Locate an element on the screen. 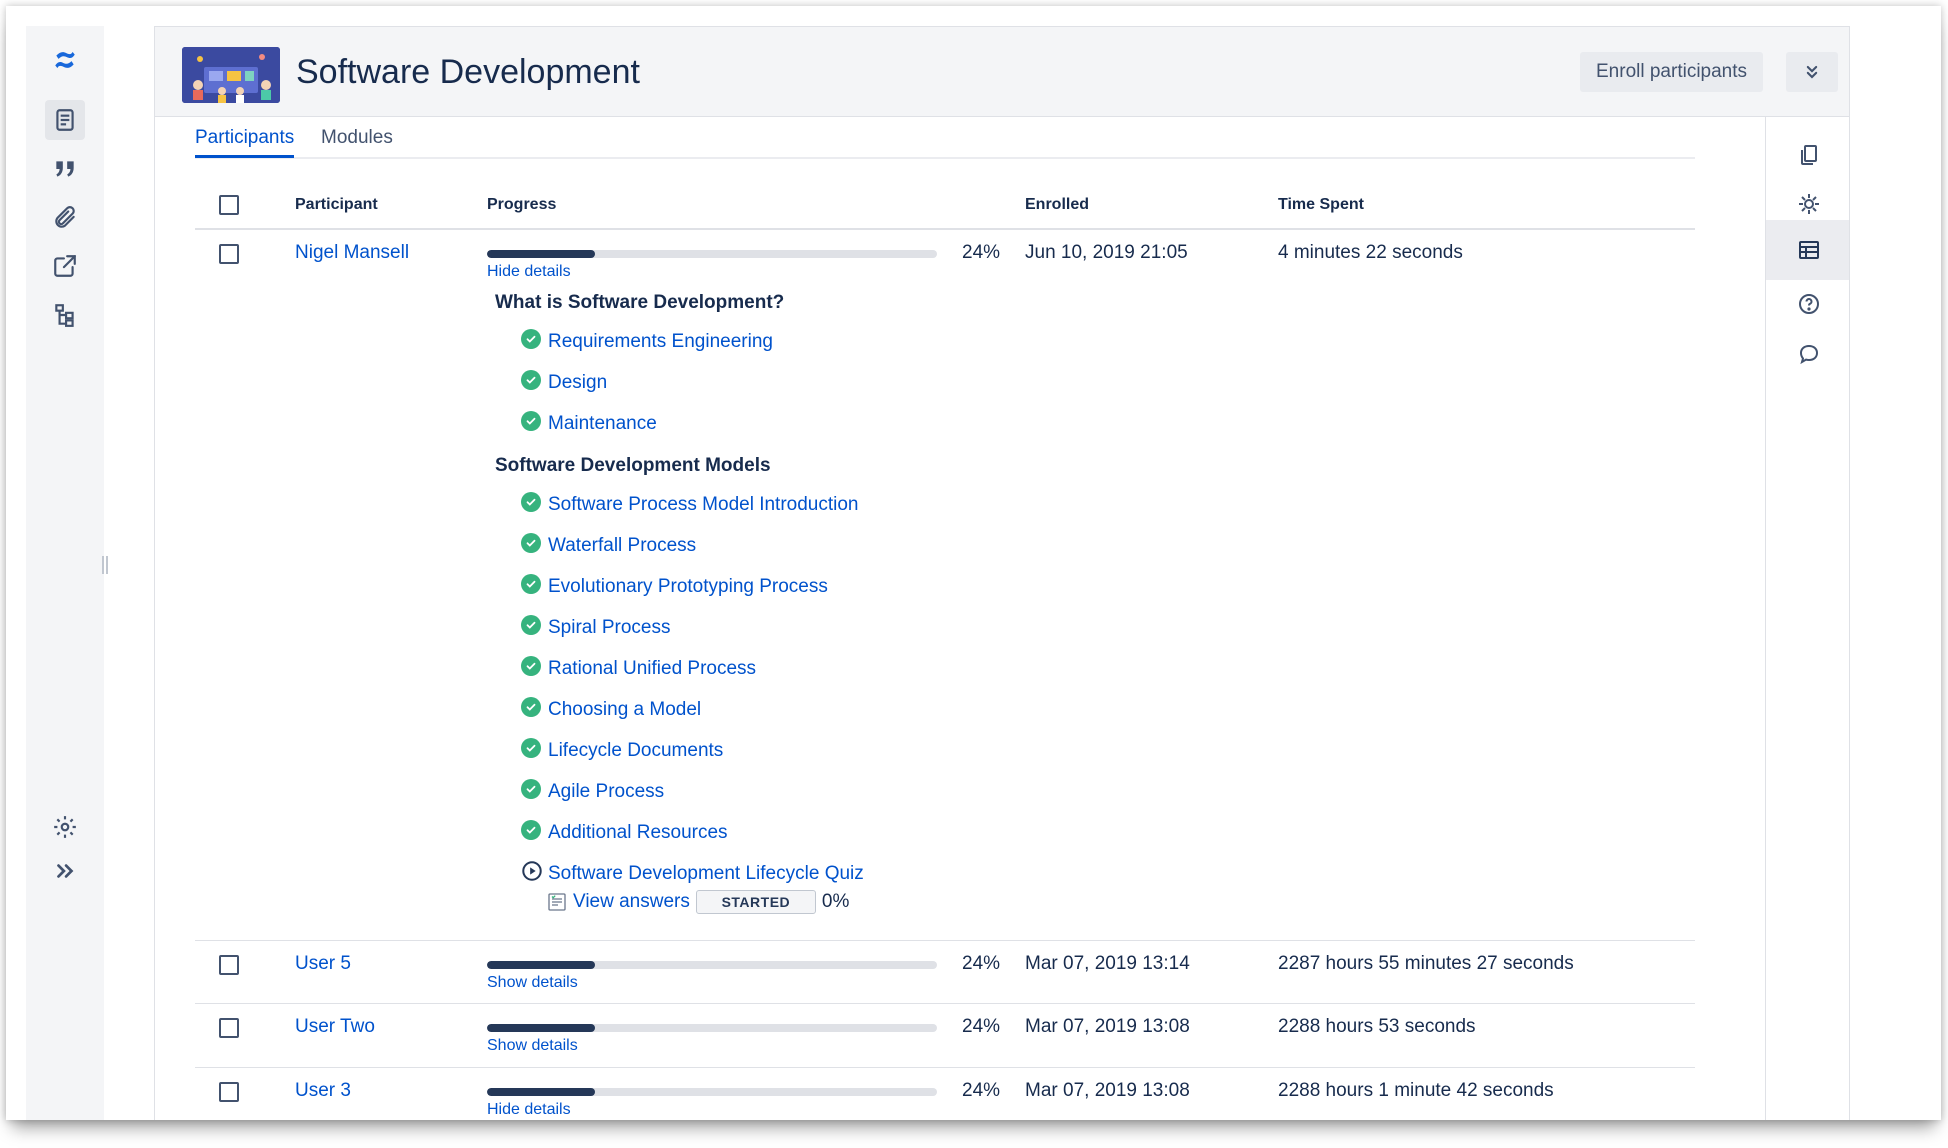 This screenshot has width=1948, height=1148. gear-icon is located at coordinates (1809, 204).